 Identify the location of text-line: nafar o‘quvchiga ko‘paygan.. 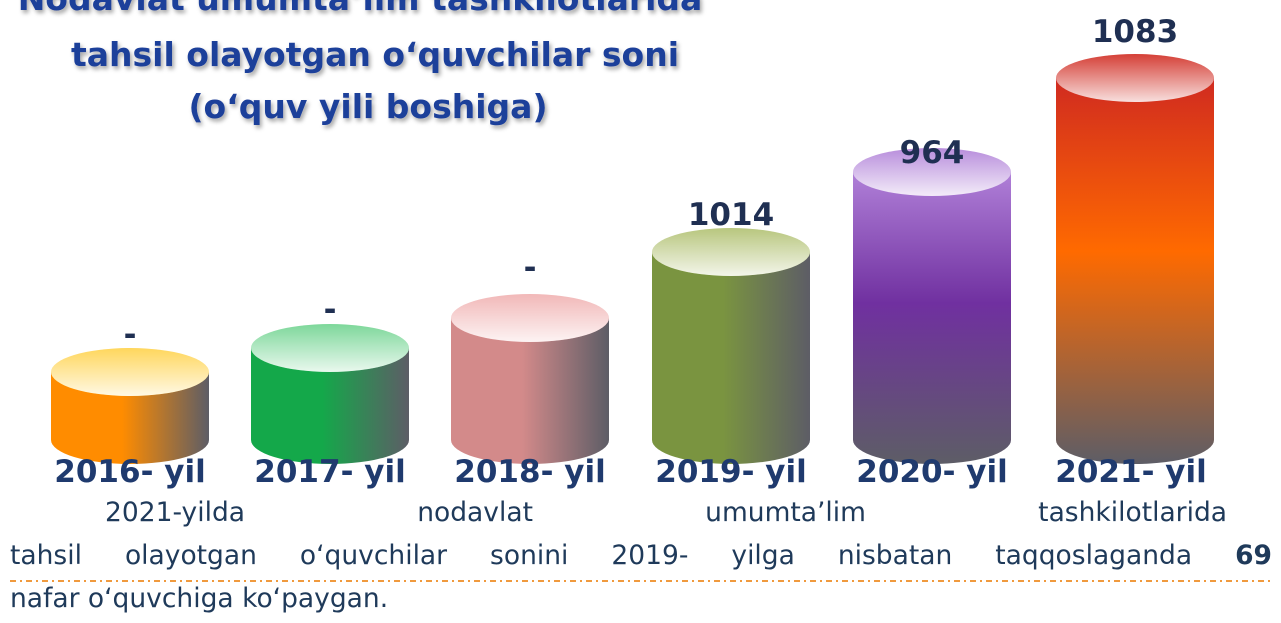
(199, 598).